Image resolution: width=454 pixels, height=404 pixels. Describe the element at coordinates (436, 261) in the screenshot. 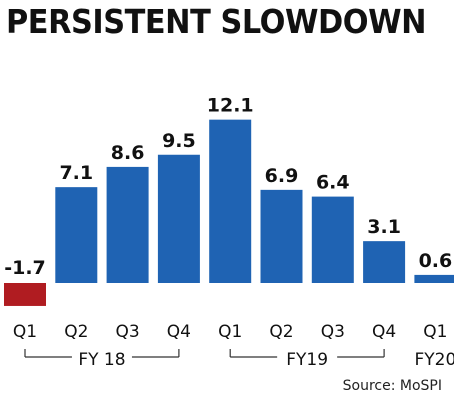

I see `data-label: 0.6` at that location.